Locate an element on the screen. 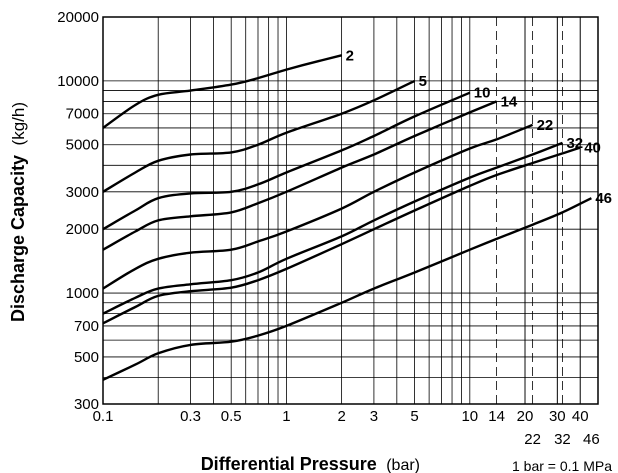 The image size is (618, 473). x-tick-label-lower: 22 is located at coordinates (532, 439).